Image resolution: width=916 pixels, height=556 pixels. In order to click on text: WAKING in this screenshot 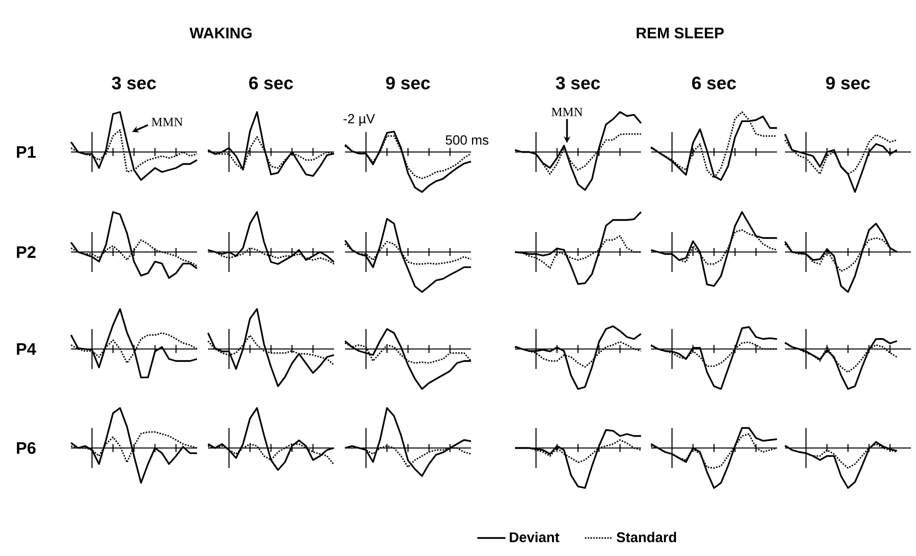, I will do `click(221, 33)`.